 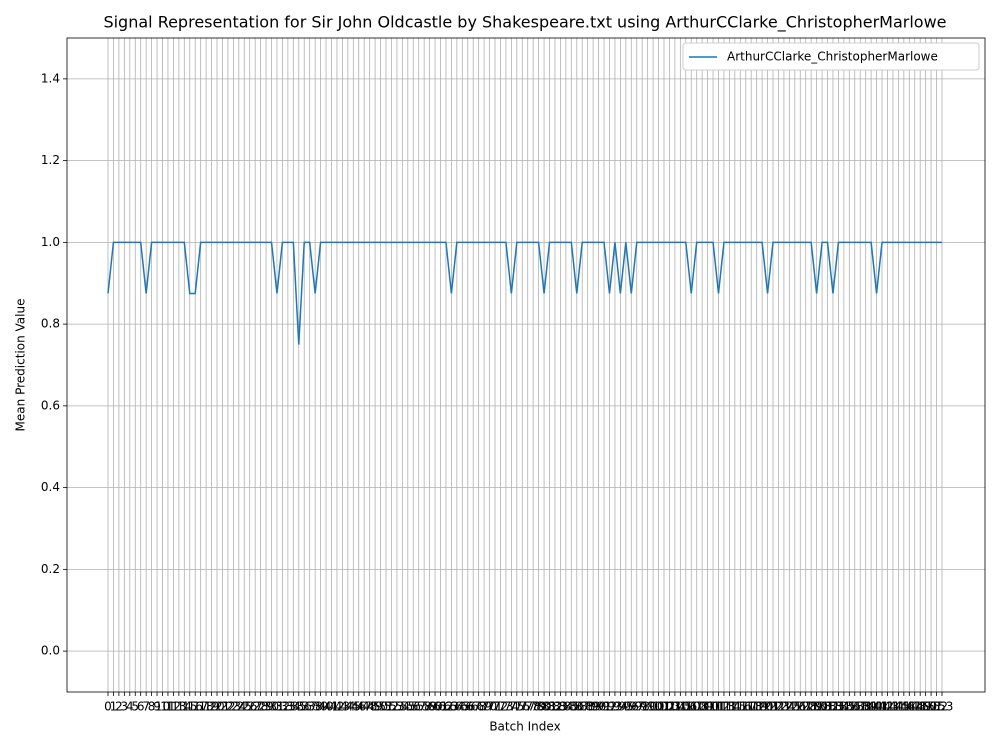 I want to click on x-tick-label: 82, so click(x=554, y=707).